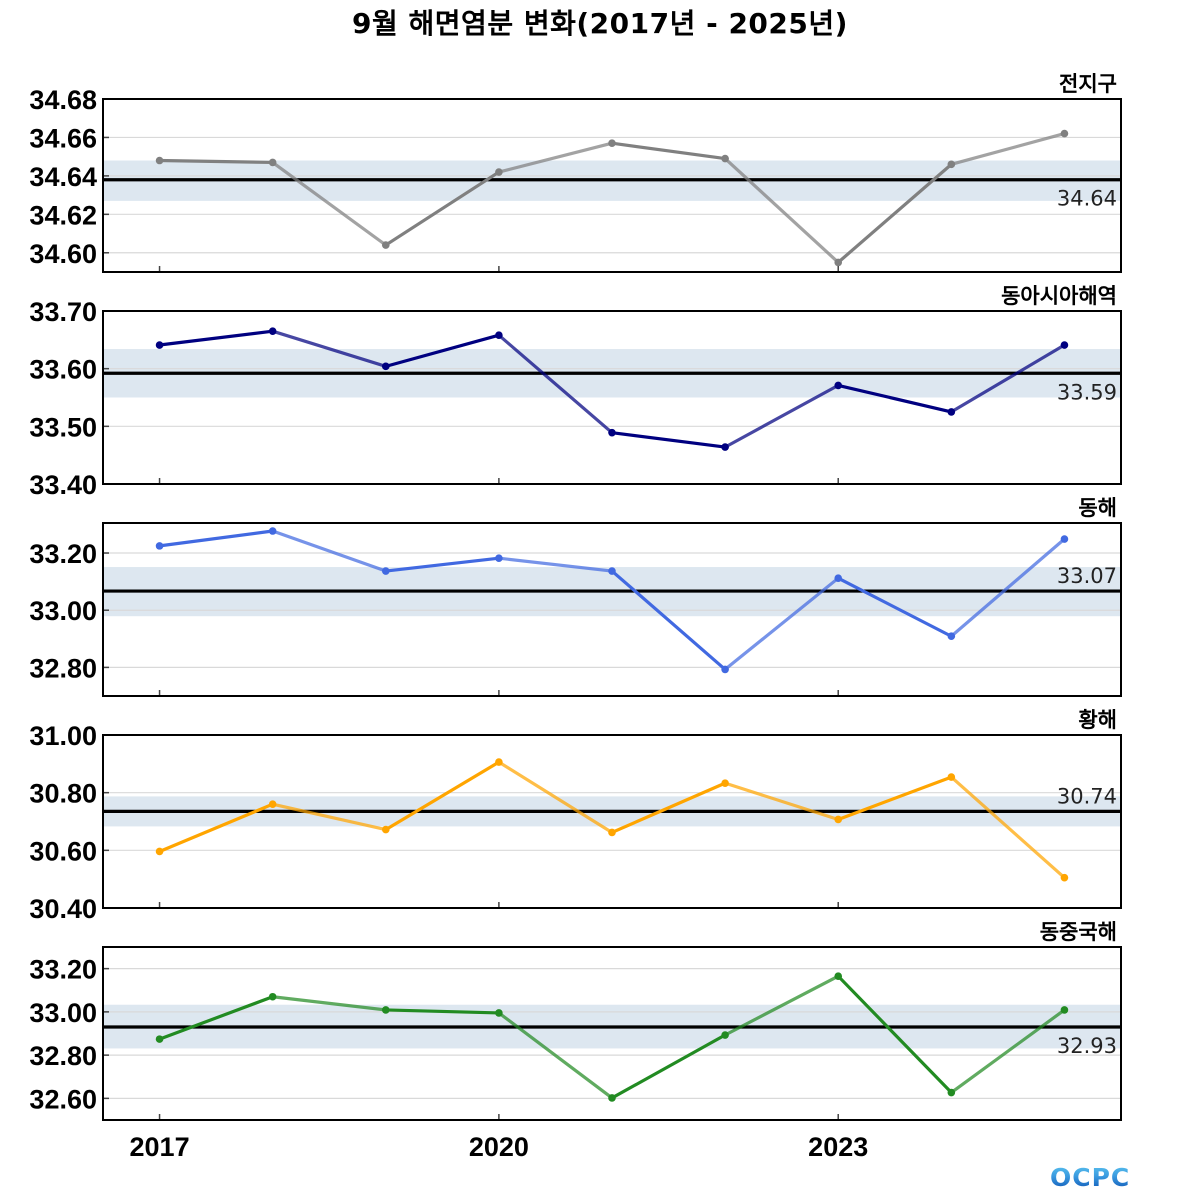 The image size is (1200, 1200). What do you see at coordinates (63, 736) in the screenshot?
I see `y-tick-label: 31.00` at bounding box center [63, 736].